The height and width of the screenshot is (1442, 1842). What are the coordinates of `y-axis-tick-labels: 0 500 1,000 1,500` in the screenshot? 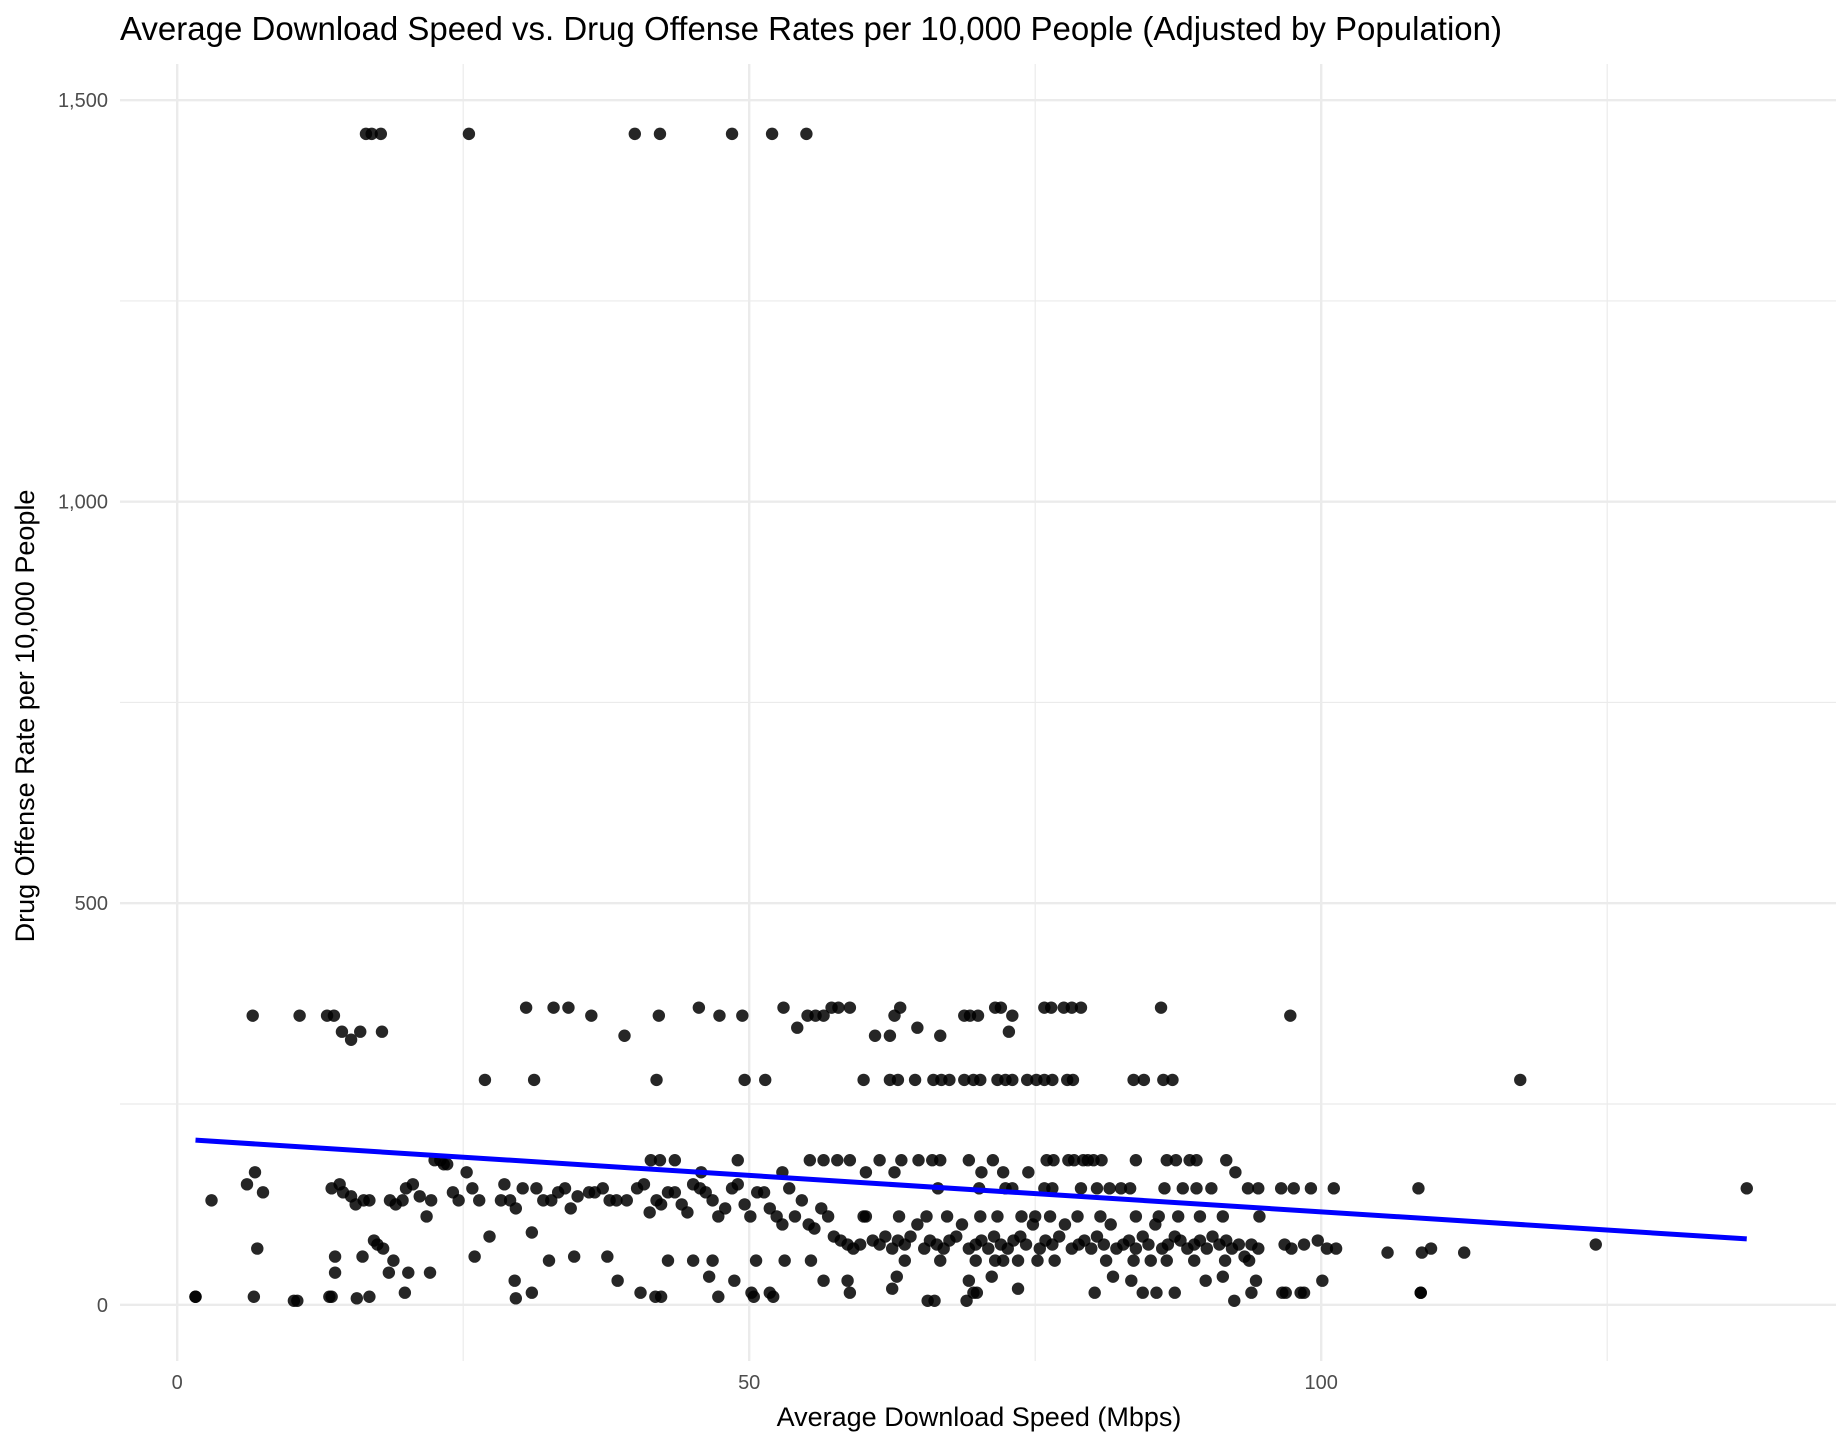 It's located at (83, 703).